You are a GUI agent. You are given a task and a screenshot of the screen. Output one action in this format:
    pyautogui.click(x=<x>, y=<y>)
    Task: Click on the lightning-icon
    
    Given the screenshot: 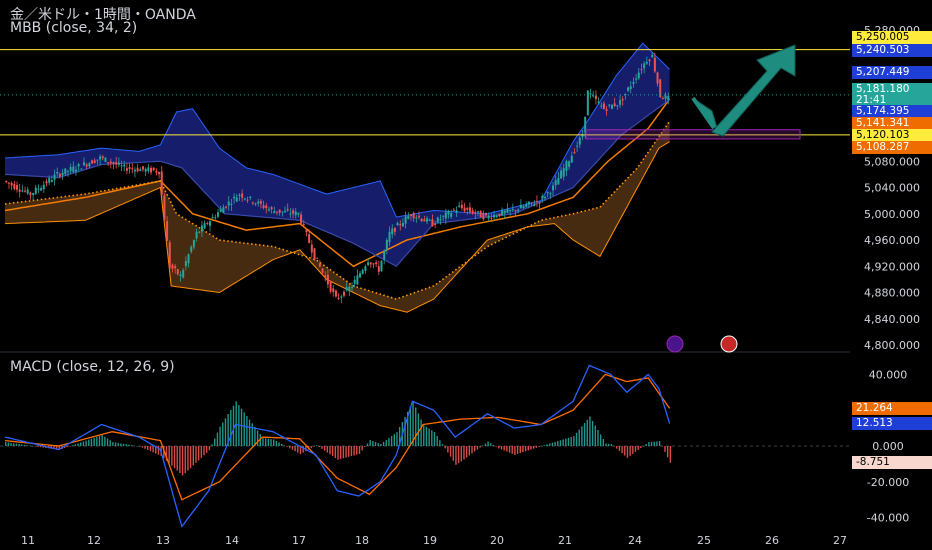 What is the action you would take?
    pyautogui.click(x=675, y=344)
    